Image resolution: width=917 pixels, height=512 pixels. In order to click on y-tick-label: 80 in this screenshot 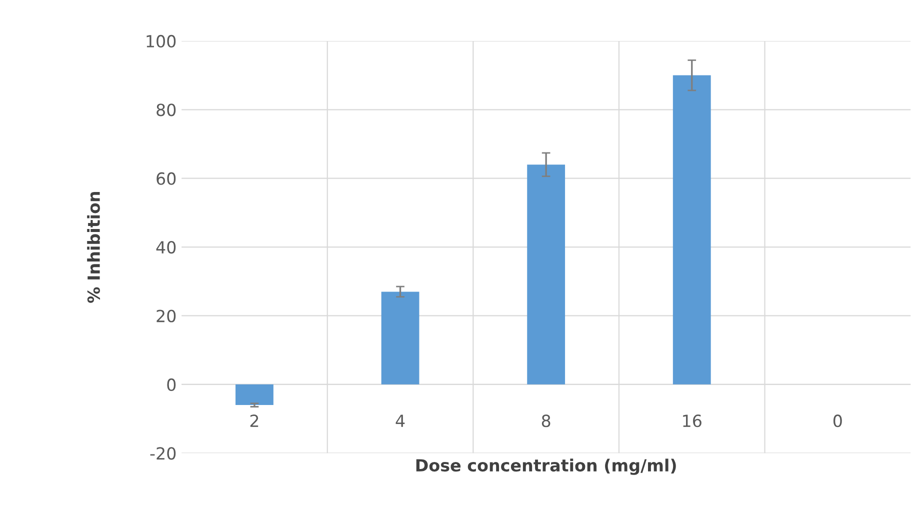, I will do `click(166, 110)`.